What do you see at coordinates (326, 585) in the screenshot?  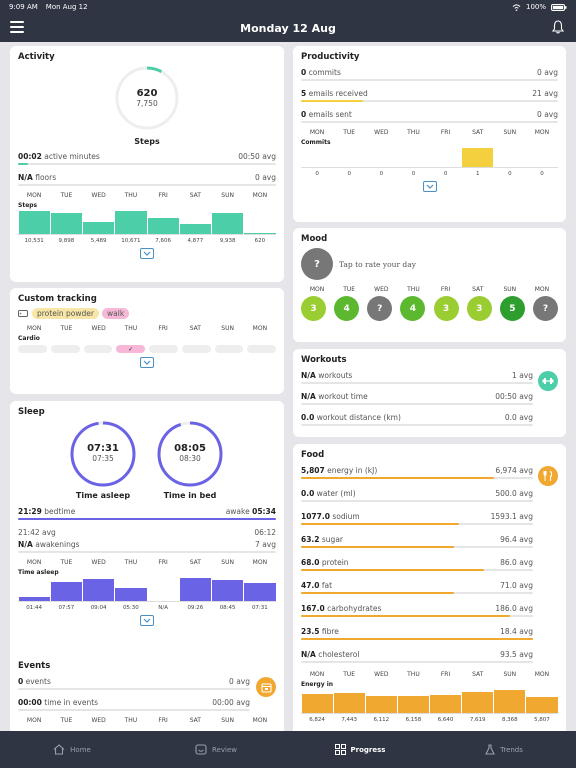 I see `food-row-label: fat` at bounding box center [326, 585].